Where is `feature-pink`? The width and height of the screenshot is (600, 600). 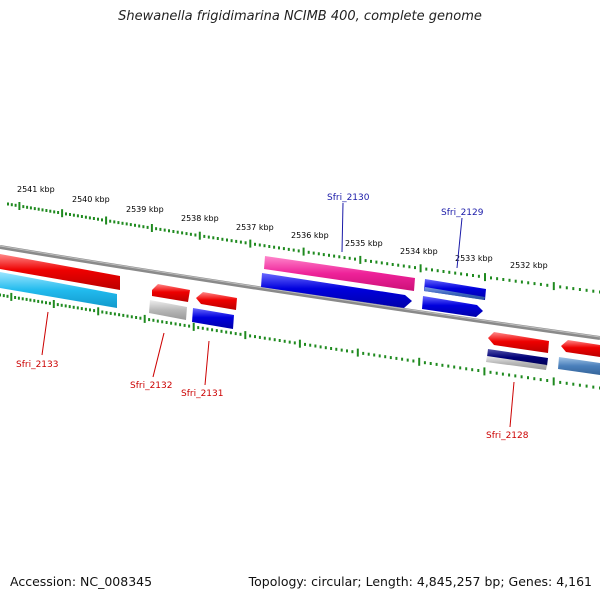 feature-pink is located at coordinates (339, 273).